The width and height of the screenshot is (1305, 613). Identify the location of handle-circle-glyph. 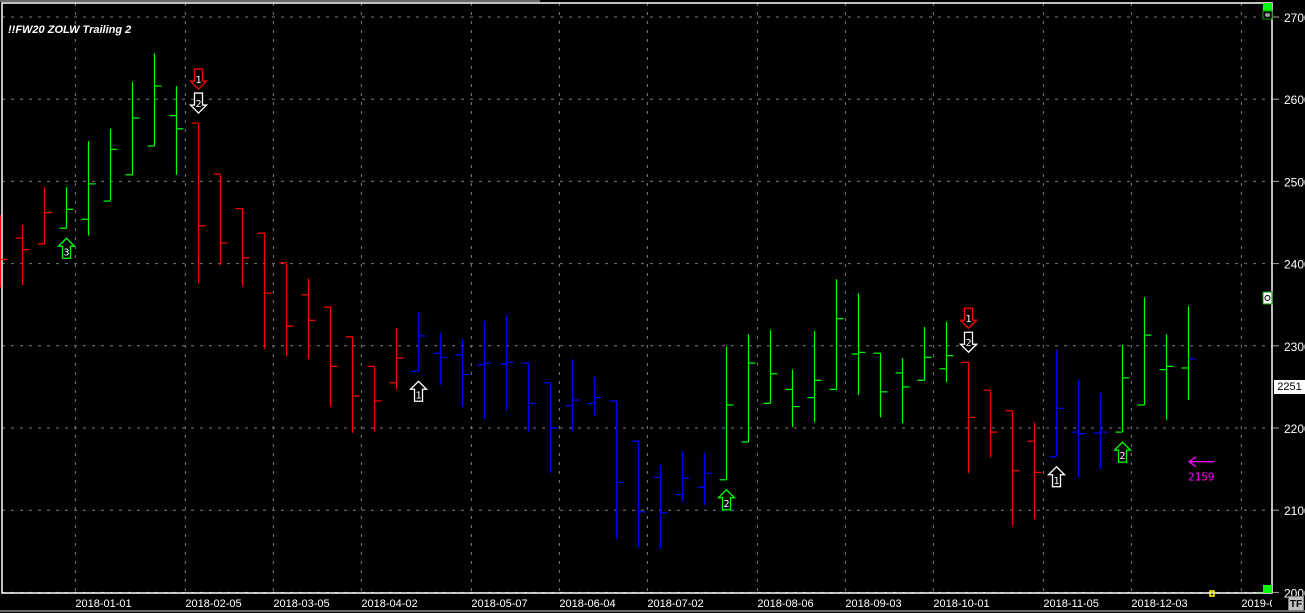
(1267, 298).